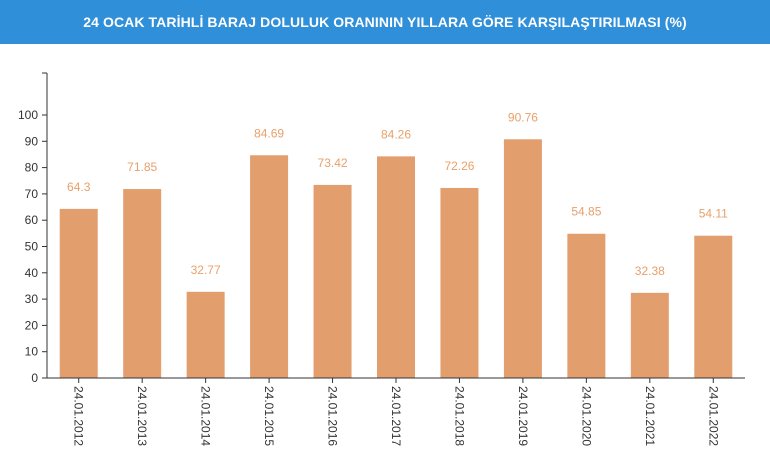  I want to click on x-tick-label: 24.01.2022, so click(713, 416).